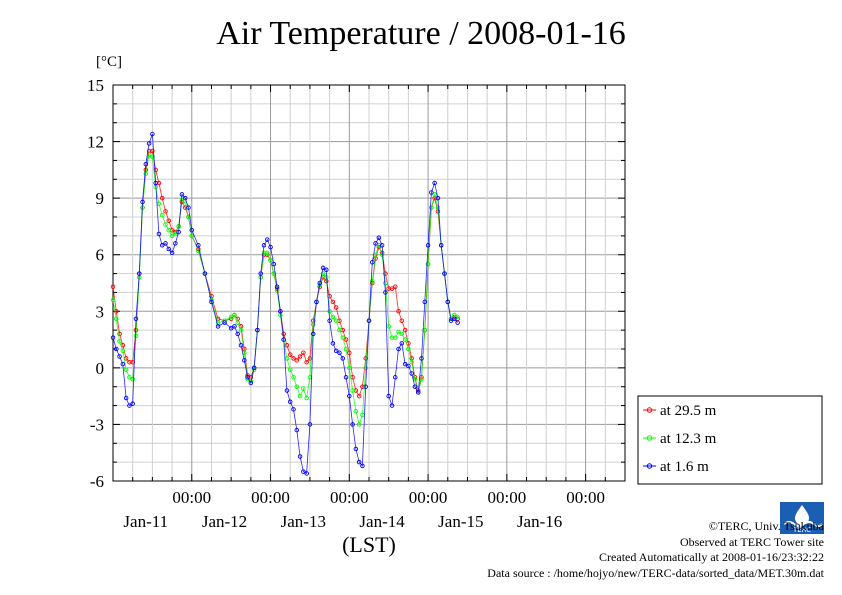  I want to click on copyright-text: ©TERC, Univ. Tsukuba, so click(766, 526).